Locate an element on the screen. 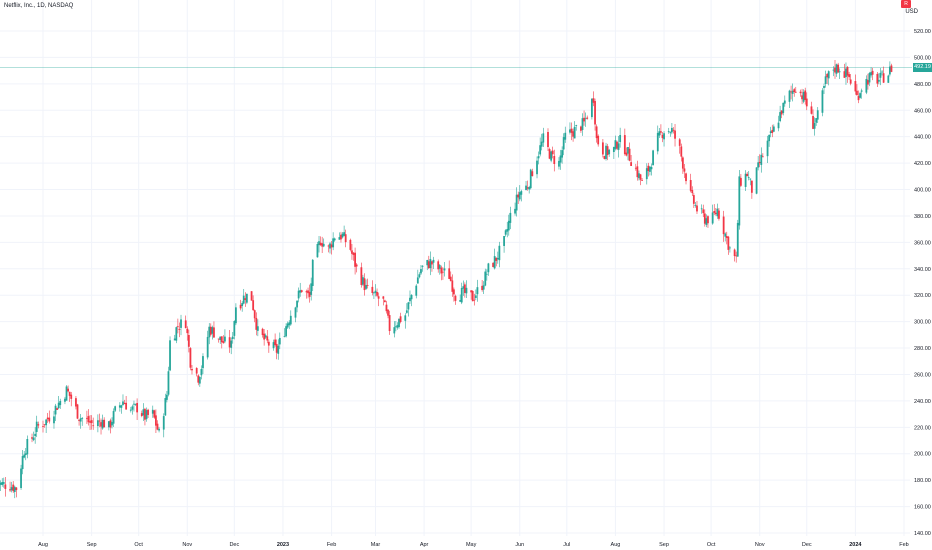  price-tick-label: 320.00 is located at coordinates (922, 296).